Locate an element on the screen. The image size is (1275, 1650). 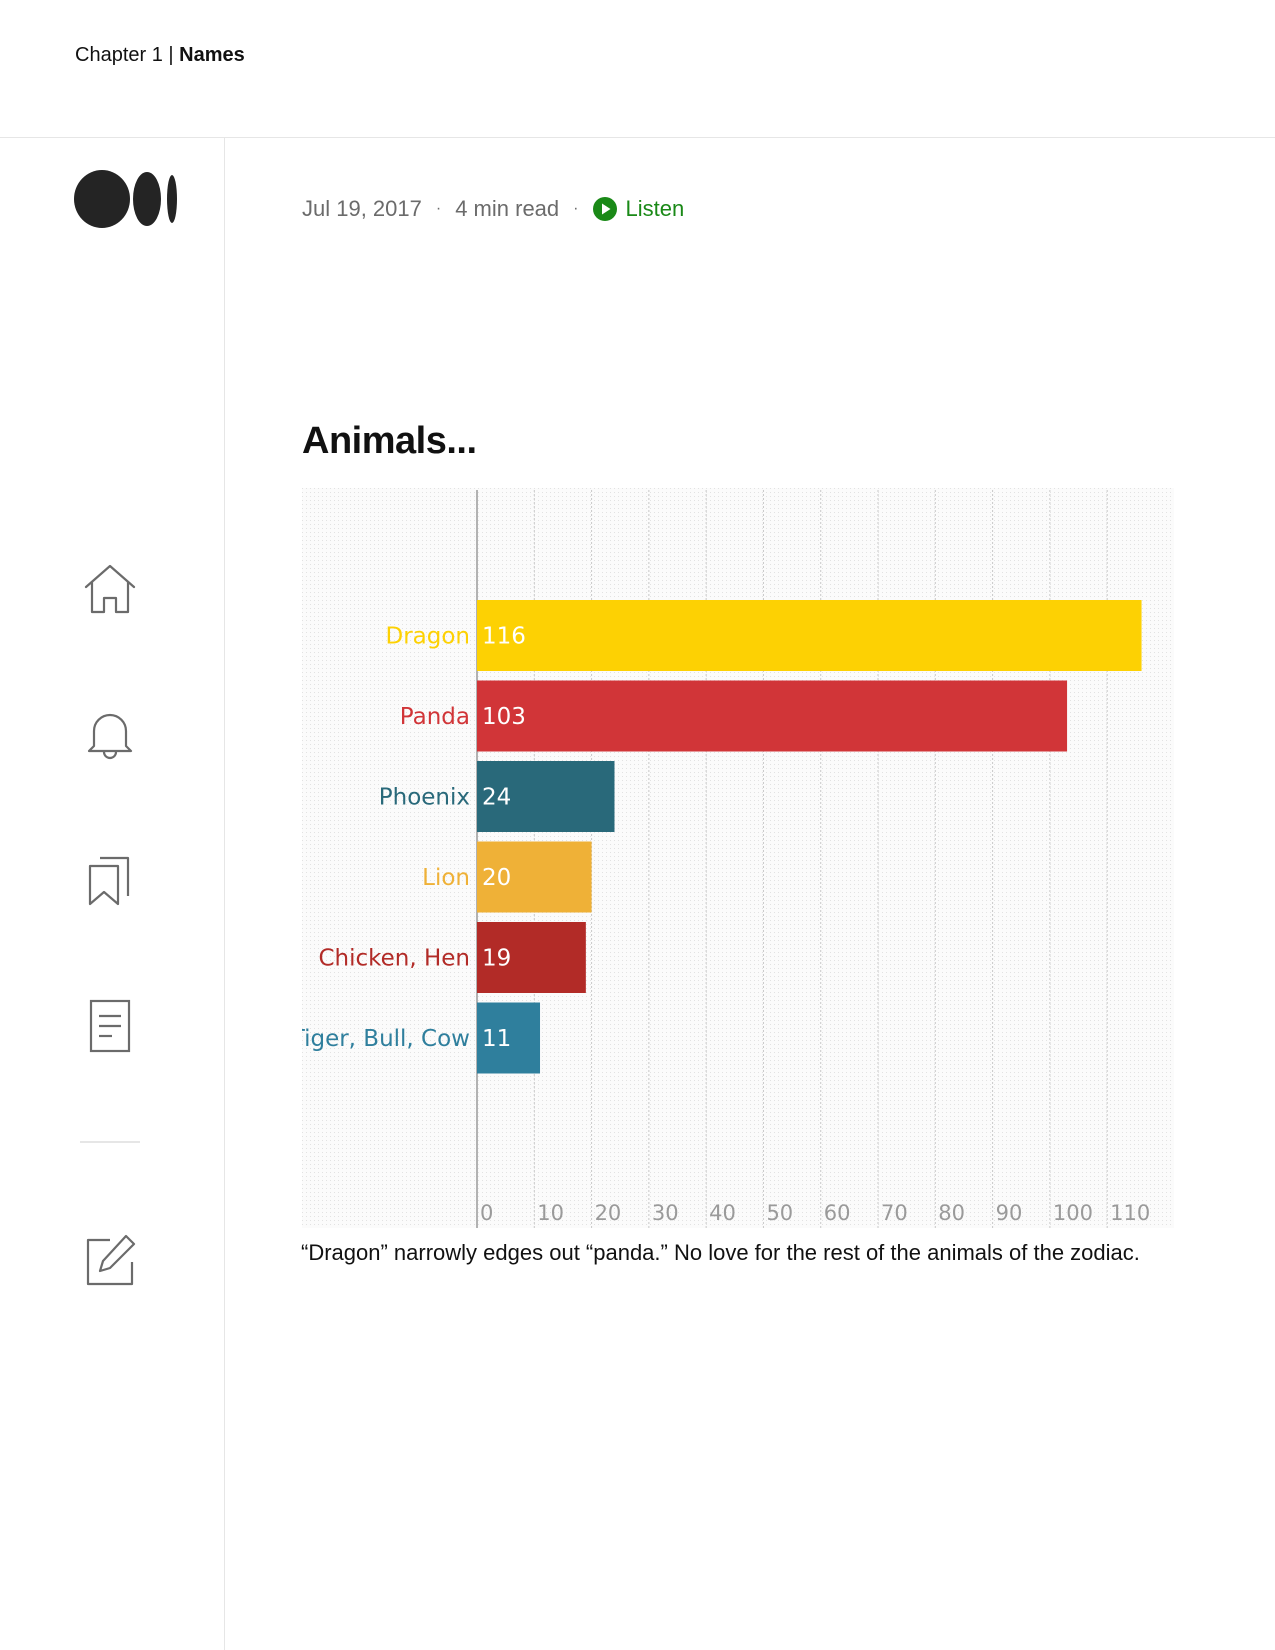
bar-value-label: 19 is located at coordinates (496, 959).